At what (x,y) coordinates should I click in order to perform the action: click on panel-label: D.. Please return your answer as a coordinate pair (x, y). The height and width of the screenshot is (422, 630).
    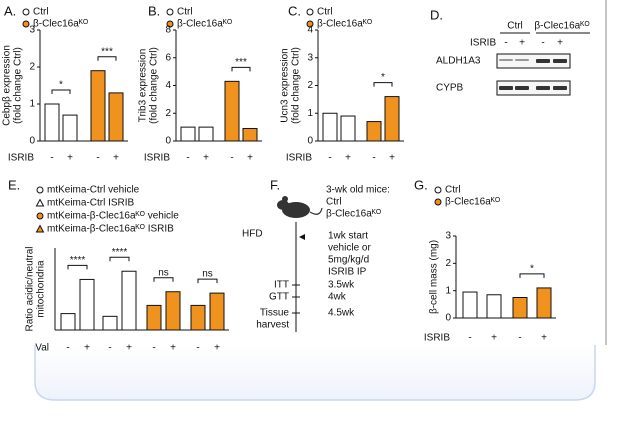
    Looking at the image, I should click on (436, 14).